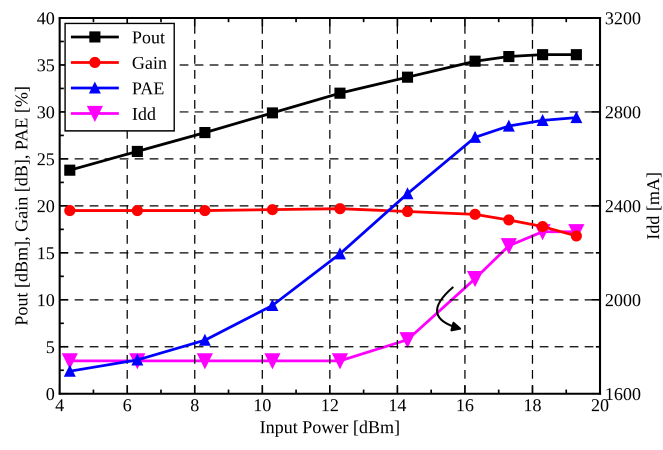 This screenshot has height=450, width=663. Describe the element at coordinates (398, 405) in the screenshot. I see `x-tick-label: 14` at that location.